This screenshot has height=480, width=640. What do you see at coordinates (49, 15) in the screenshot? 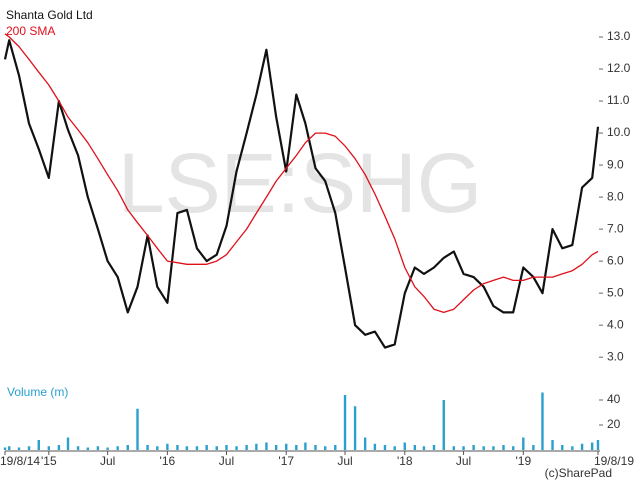
I see `legend-entry: Shanta Gold Ltd` at bounding box center [49, 15].